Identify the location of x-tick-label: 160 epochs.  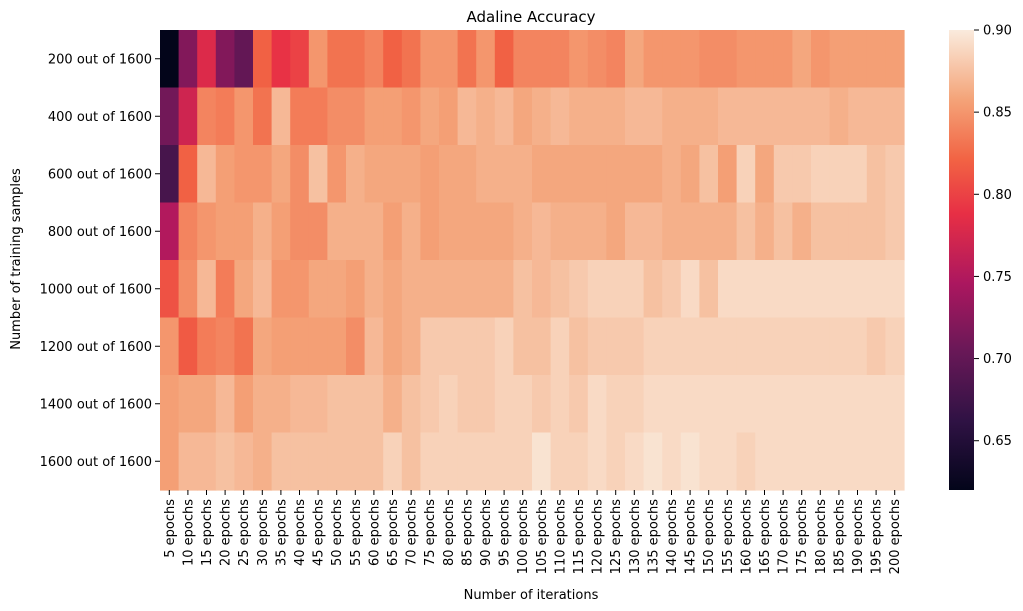
(746, 537).